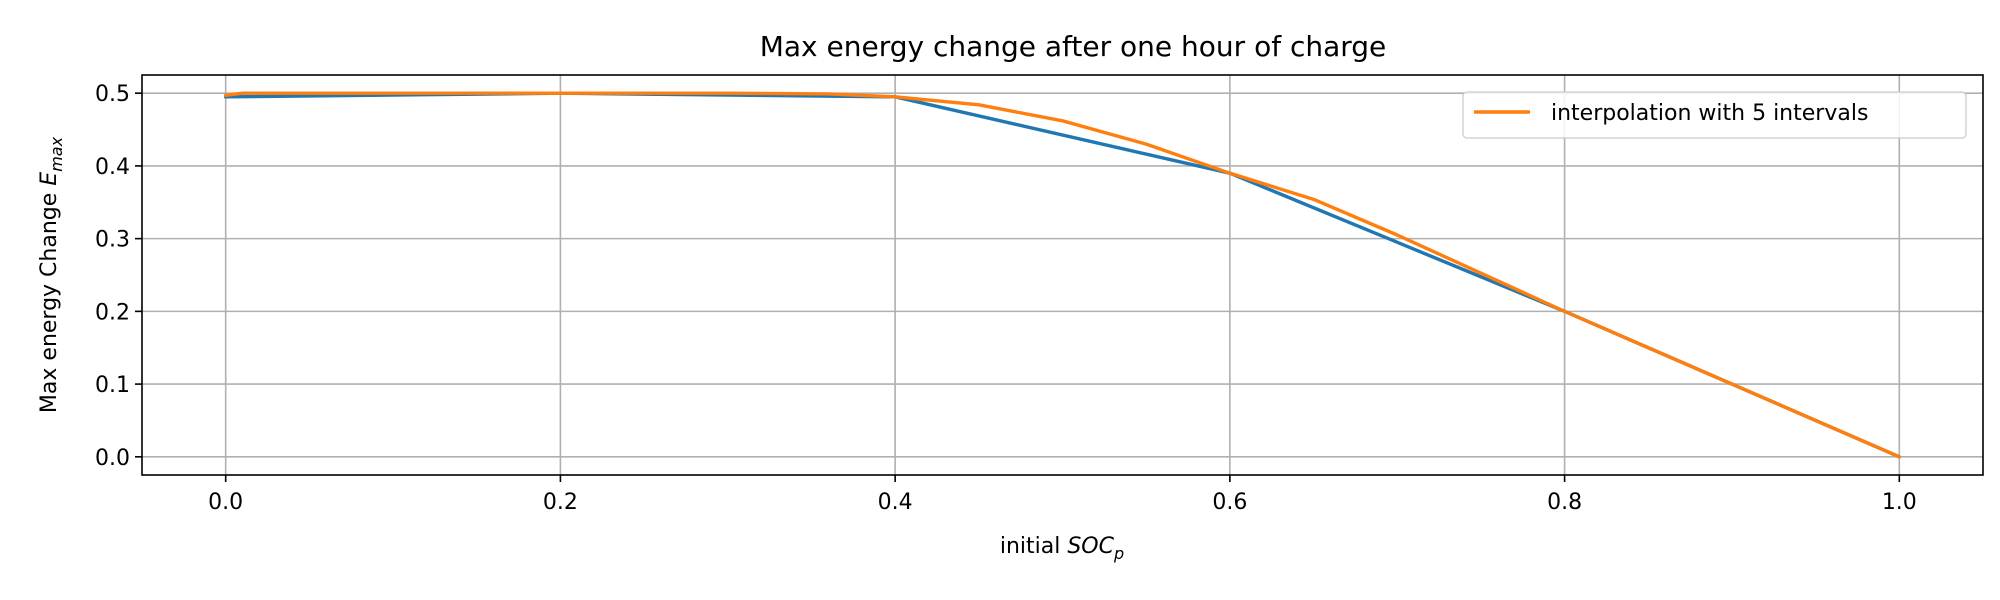 The height and width of the screenshot is (600, 2000). I want to click on y-tick-label: 0.1, so click(112, 385).